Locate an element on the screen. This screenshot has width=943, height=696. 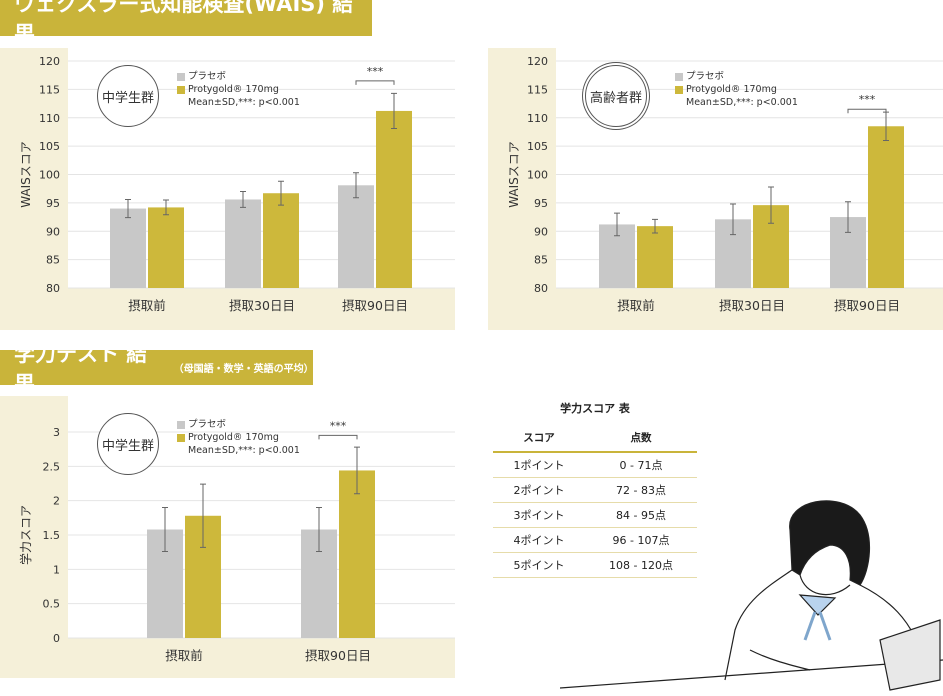
score-table-header: スコア 点数 is located at coordinates (595, 441).